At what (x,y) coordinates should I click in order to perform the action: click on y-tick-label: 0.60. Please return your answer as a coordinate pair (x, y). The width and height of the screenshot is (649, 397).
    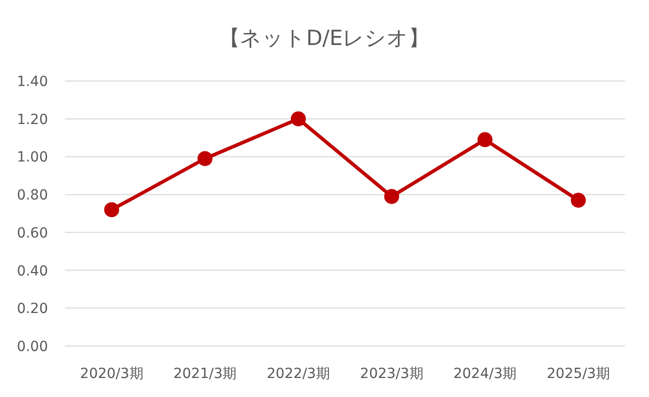
    Looking at the image, I should click on (32, 233).